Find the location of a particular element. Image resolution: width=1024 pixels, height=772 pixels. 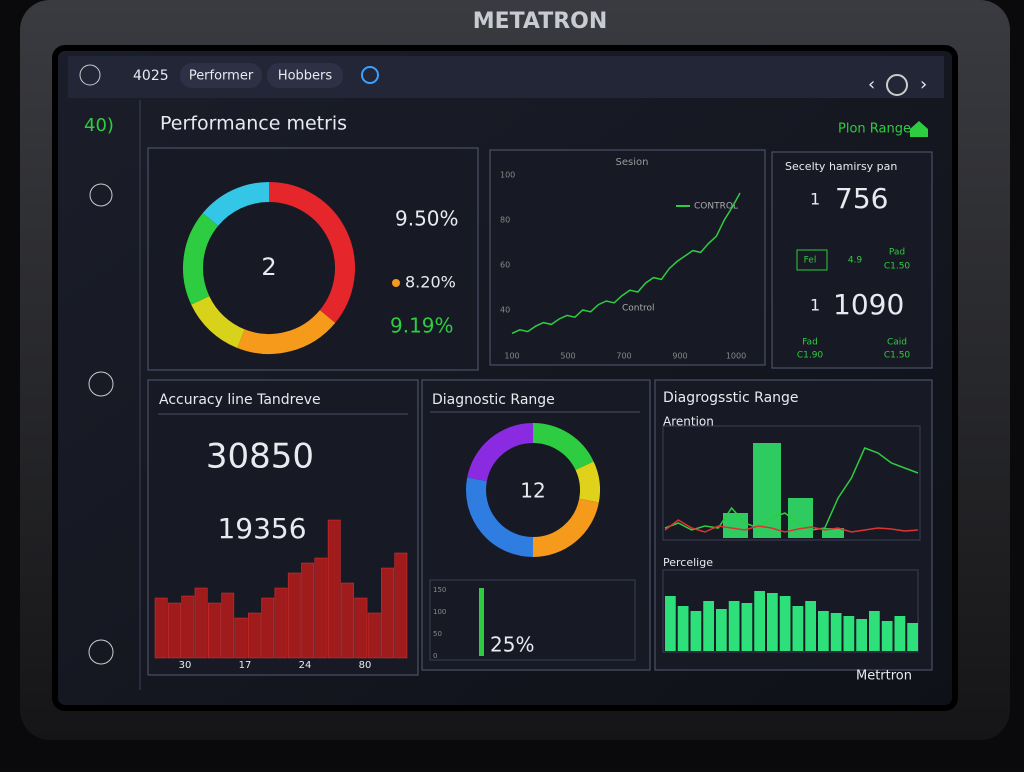

stat: 30850 is located at coordinates (260, 457).